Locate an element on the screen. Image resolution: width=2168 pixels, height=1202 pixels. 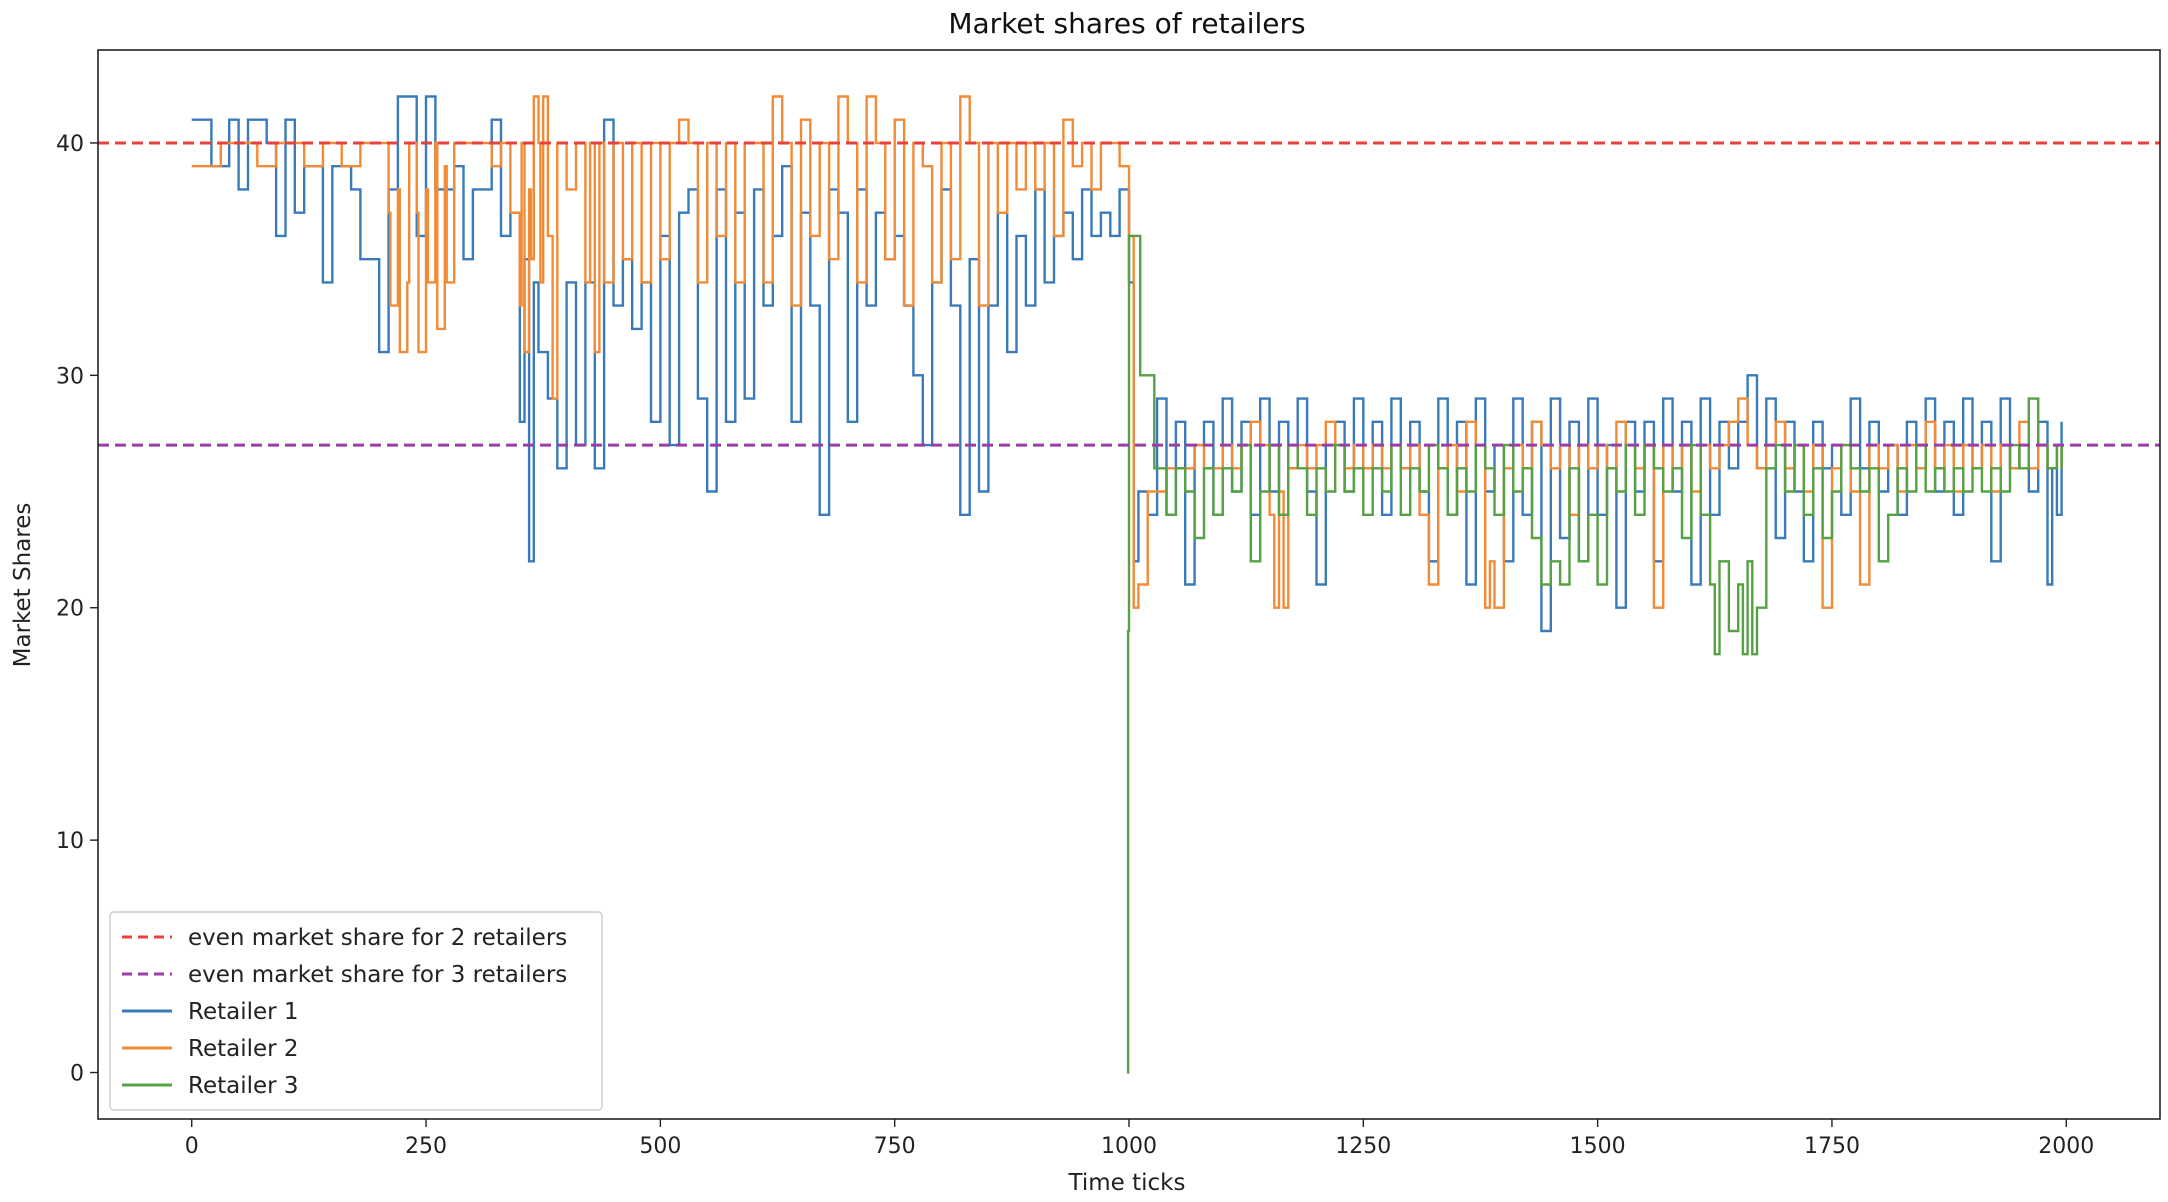
legend-box is located at coordinates (356, 1011).